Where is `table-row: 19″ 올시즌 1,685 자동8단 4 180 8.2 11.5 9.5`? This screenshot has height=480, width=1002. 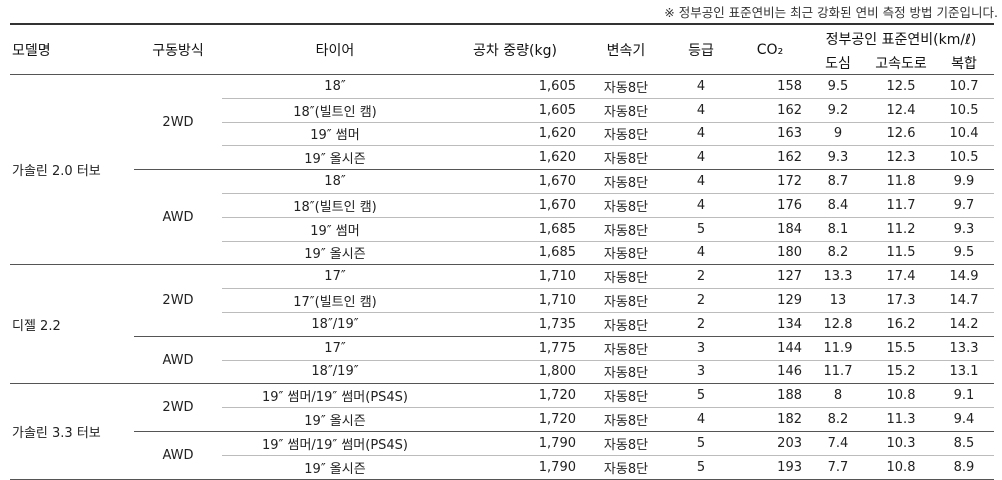 table-row: 19″ 올시즌 1,685 자동8단 4 180 8.2 11.5 9.5 is located at coordinates (502, 253).